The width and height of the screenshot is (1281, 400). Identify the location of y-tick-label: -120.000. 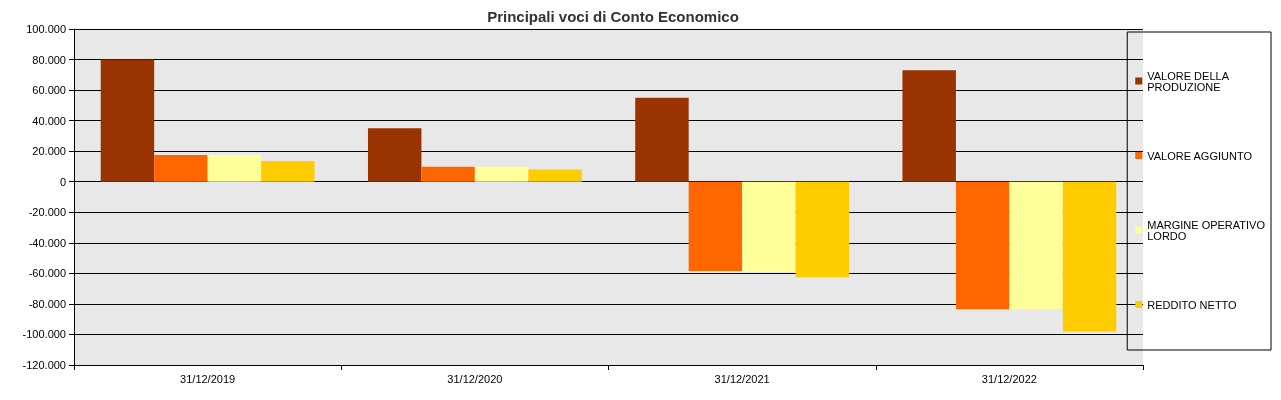
(44, 365).